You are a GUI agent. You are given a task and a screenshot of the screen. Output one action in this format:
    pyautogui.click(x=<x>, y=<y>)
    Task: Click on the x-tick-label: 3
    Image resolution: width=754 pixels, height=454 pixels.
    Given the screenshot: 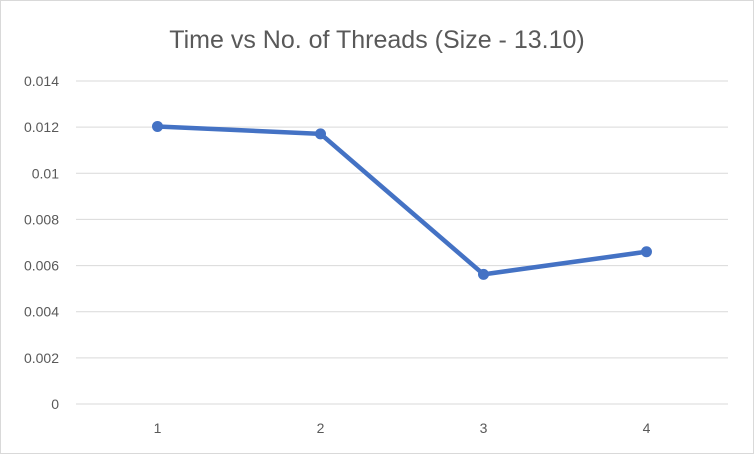 What is the action you would take?
    pyautogui.click(x=484, y=428)
    